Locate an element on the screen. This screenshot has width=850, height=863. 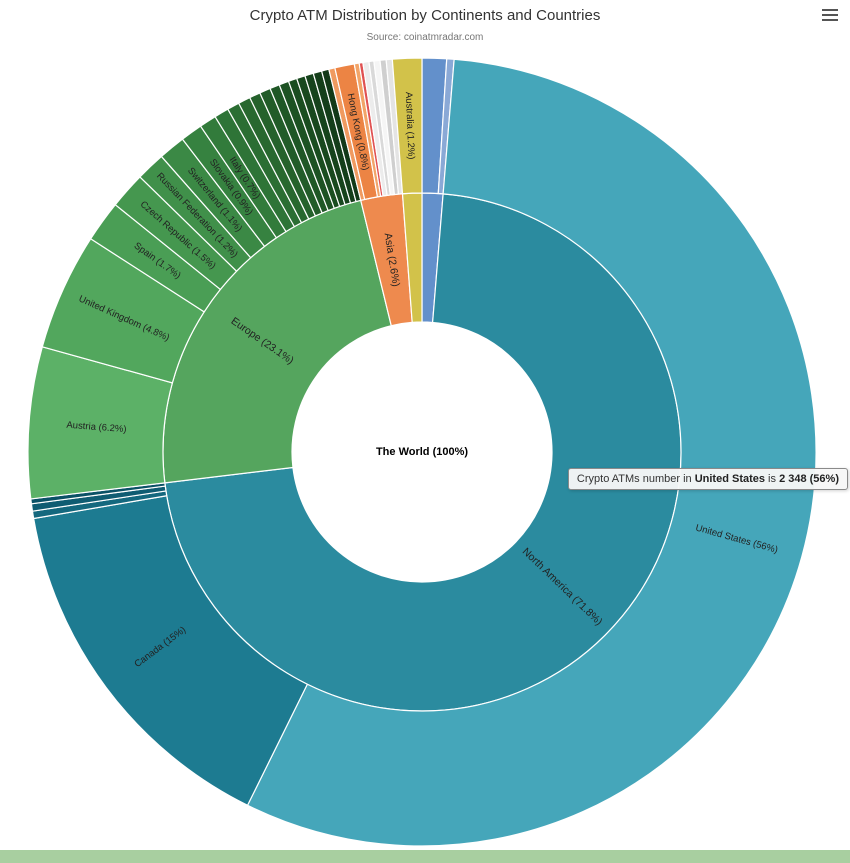
export-menu-button is located at coordinates (830, 16).